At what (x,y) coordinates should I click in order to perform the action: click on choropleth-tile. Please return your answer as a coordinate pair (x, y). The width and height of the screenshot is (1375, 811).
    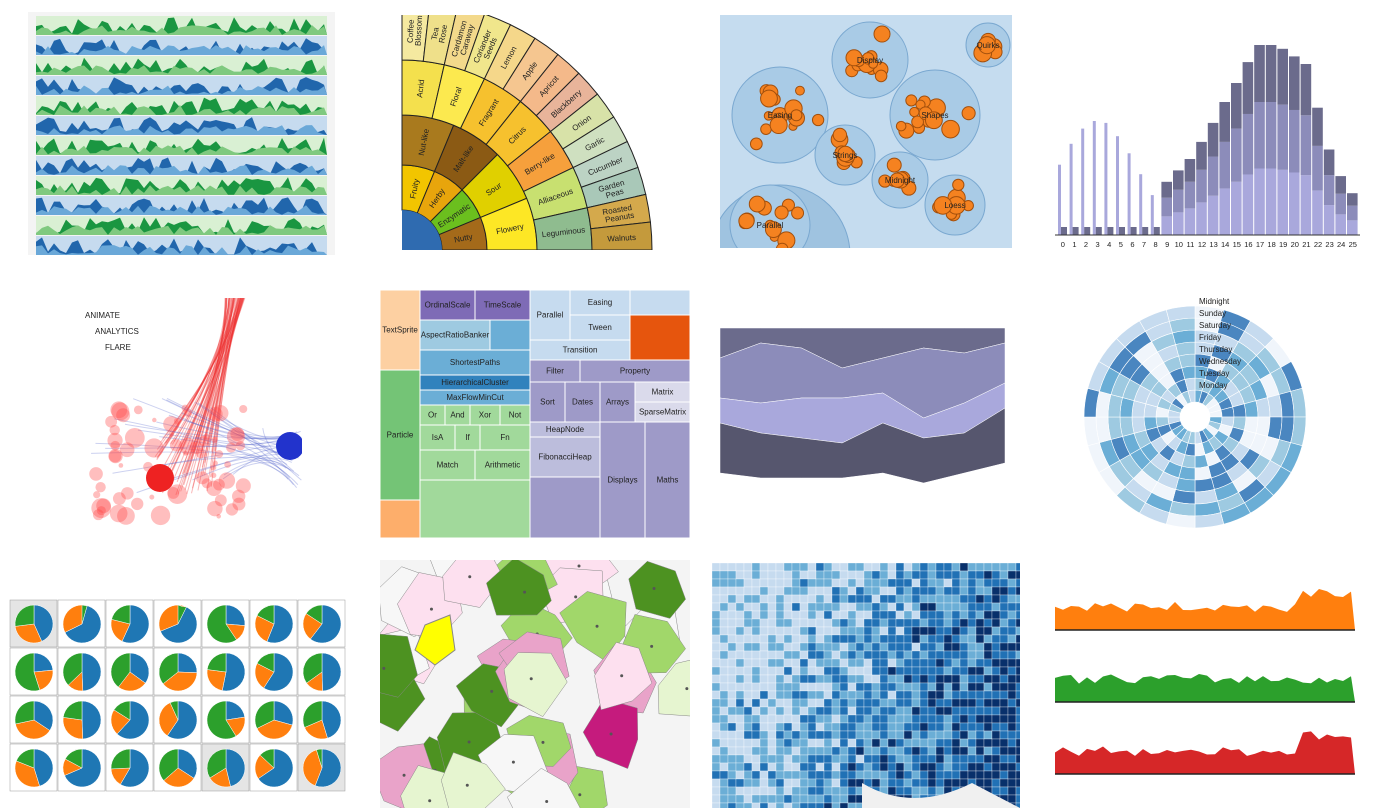
    Looking at the image, I should click on (866, 685).